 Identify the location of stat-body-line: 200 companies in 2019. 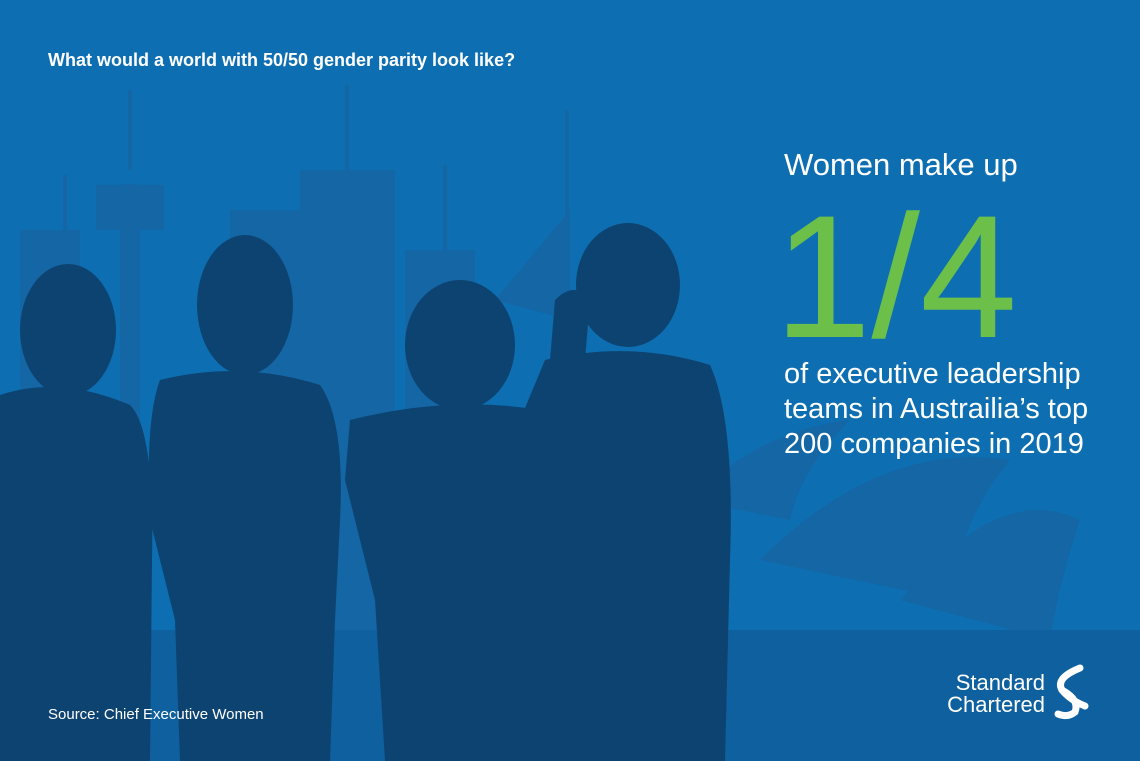
(934, 444).